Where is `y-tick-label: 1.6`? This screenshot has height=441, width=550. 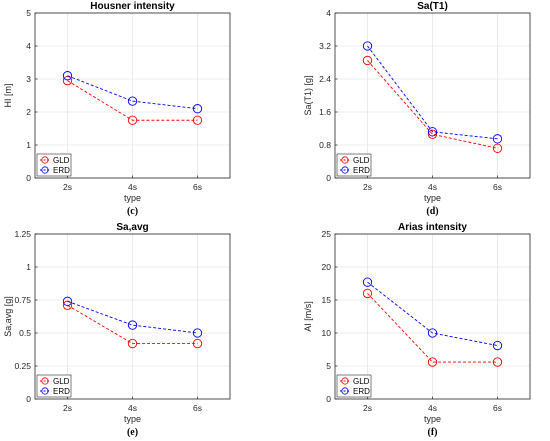 y-tick-label: 1.6 is located at coordinates (325, 112).